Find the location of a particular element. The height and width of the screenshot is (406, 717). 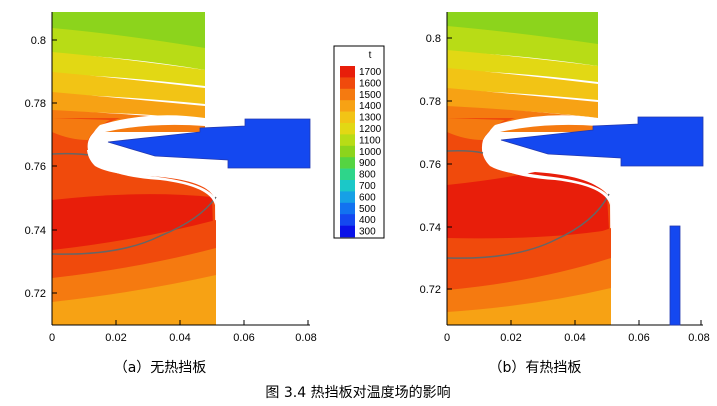

panel-b-heat-shield is located at coordinates (675, 275).